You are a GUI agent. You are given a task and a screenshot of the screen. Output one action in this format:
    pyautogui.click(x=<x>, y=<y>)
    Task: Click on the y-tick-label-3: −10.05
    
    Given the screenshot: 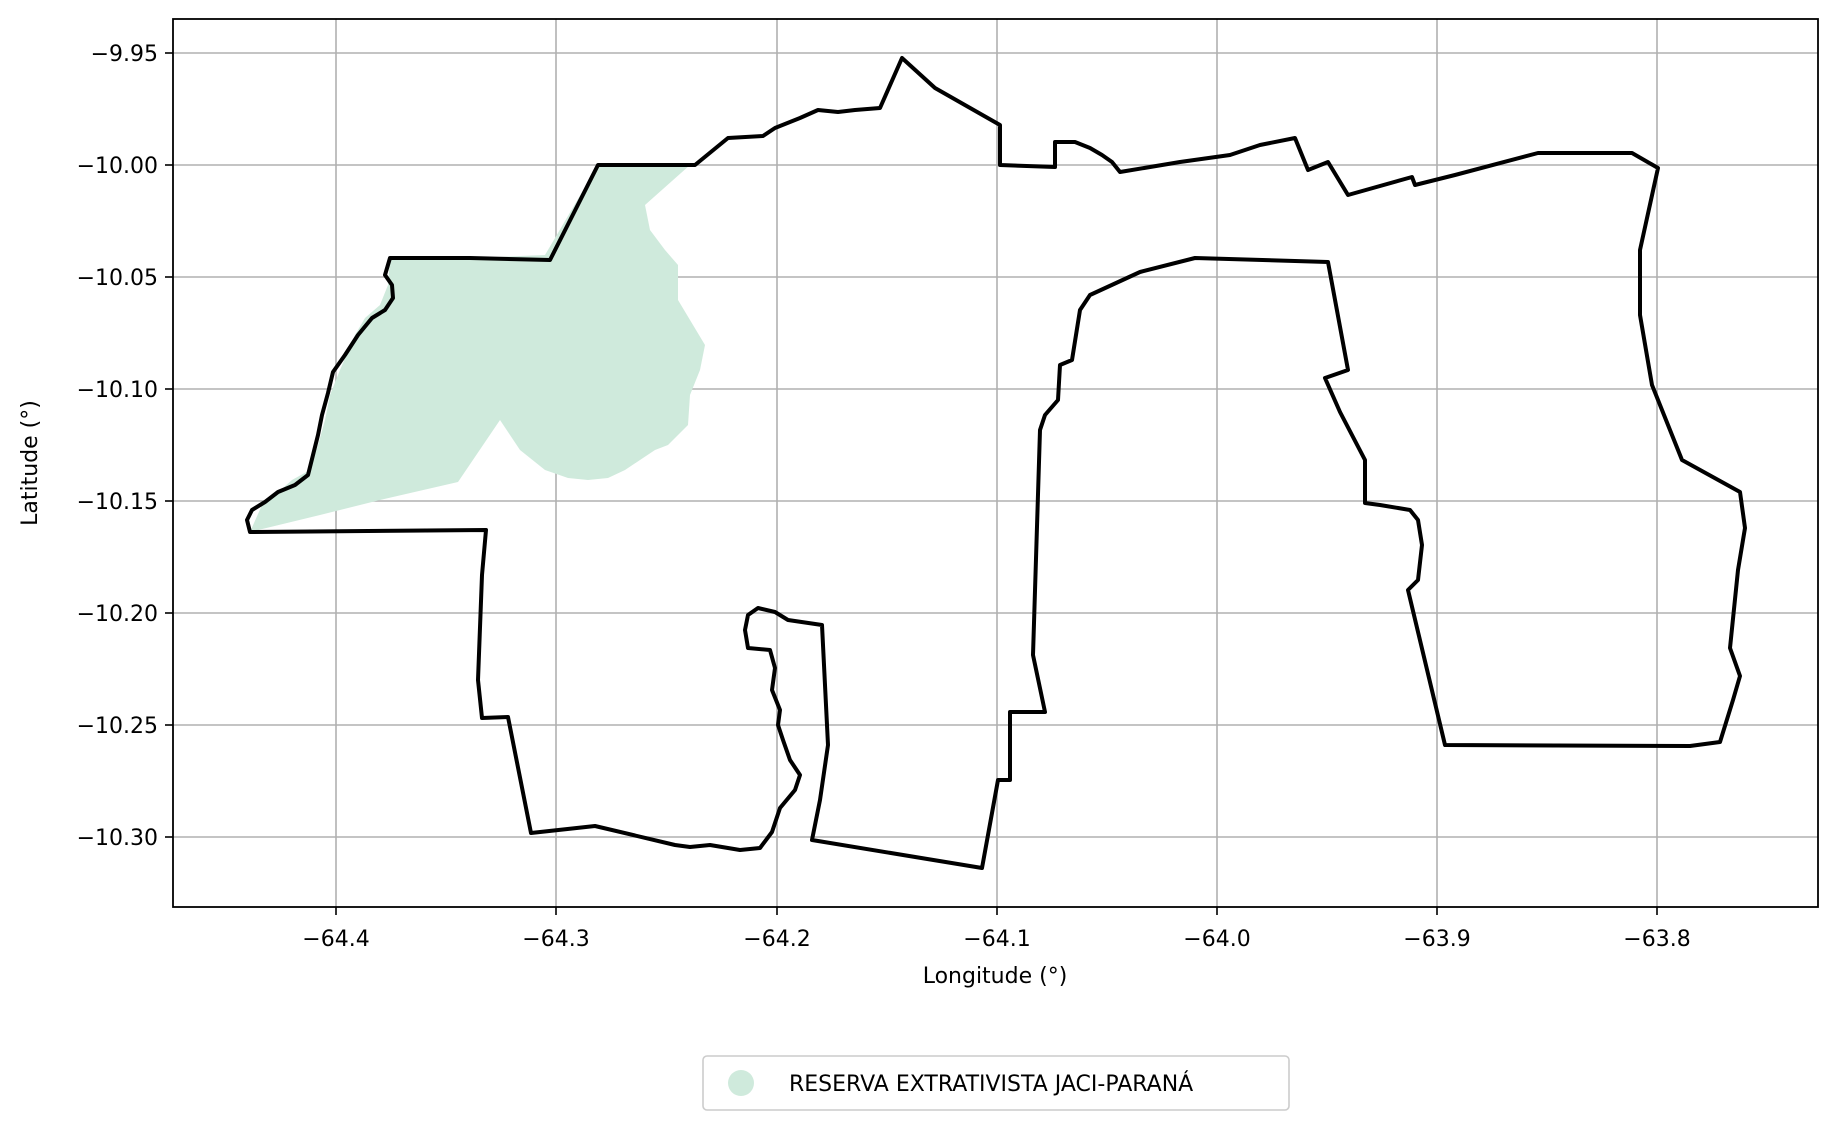 What is the action you would take?
    pyautogui.click(x=117, y=278)
    